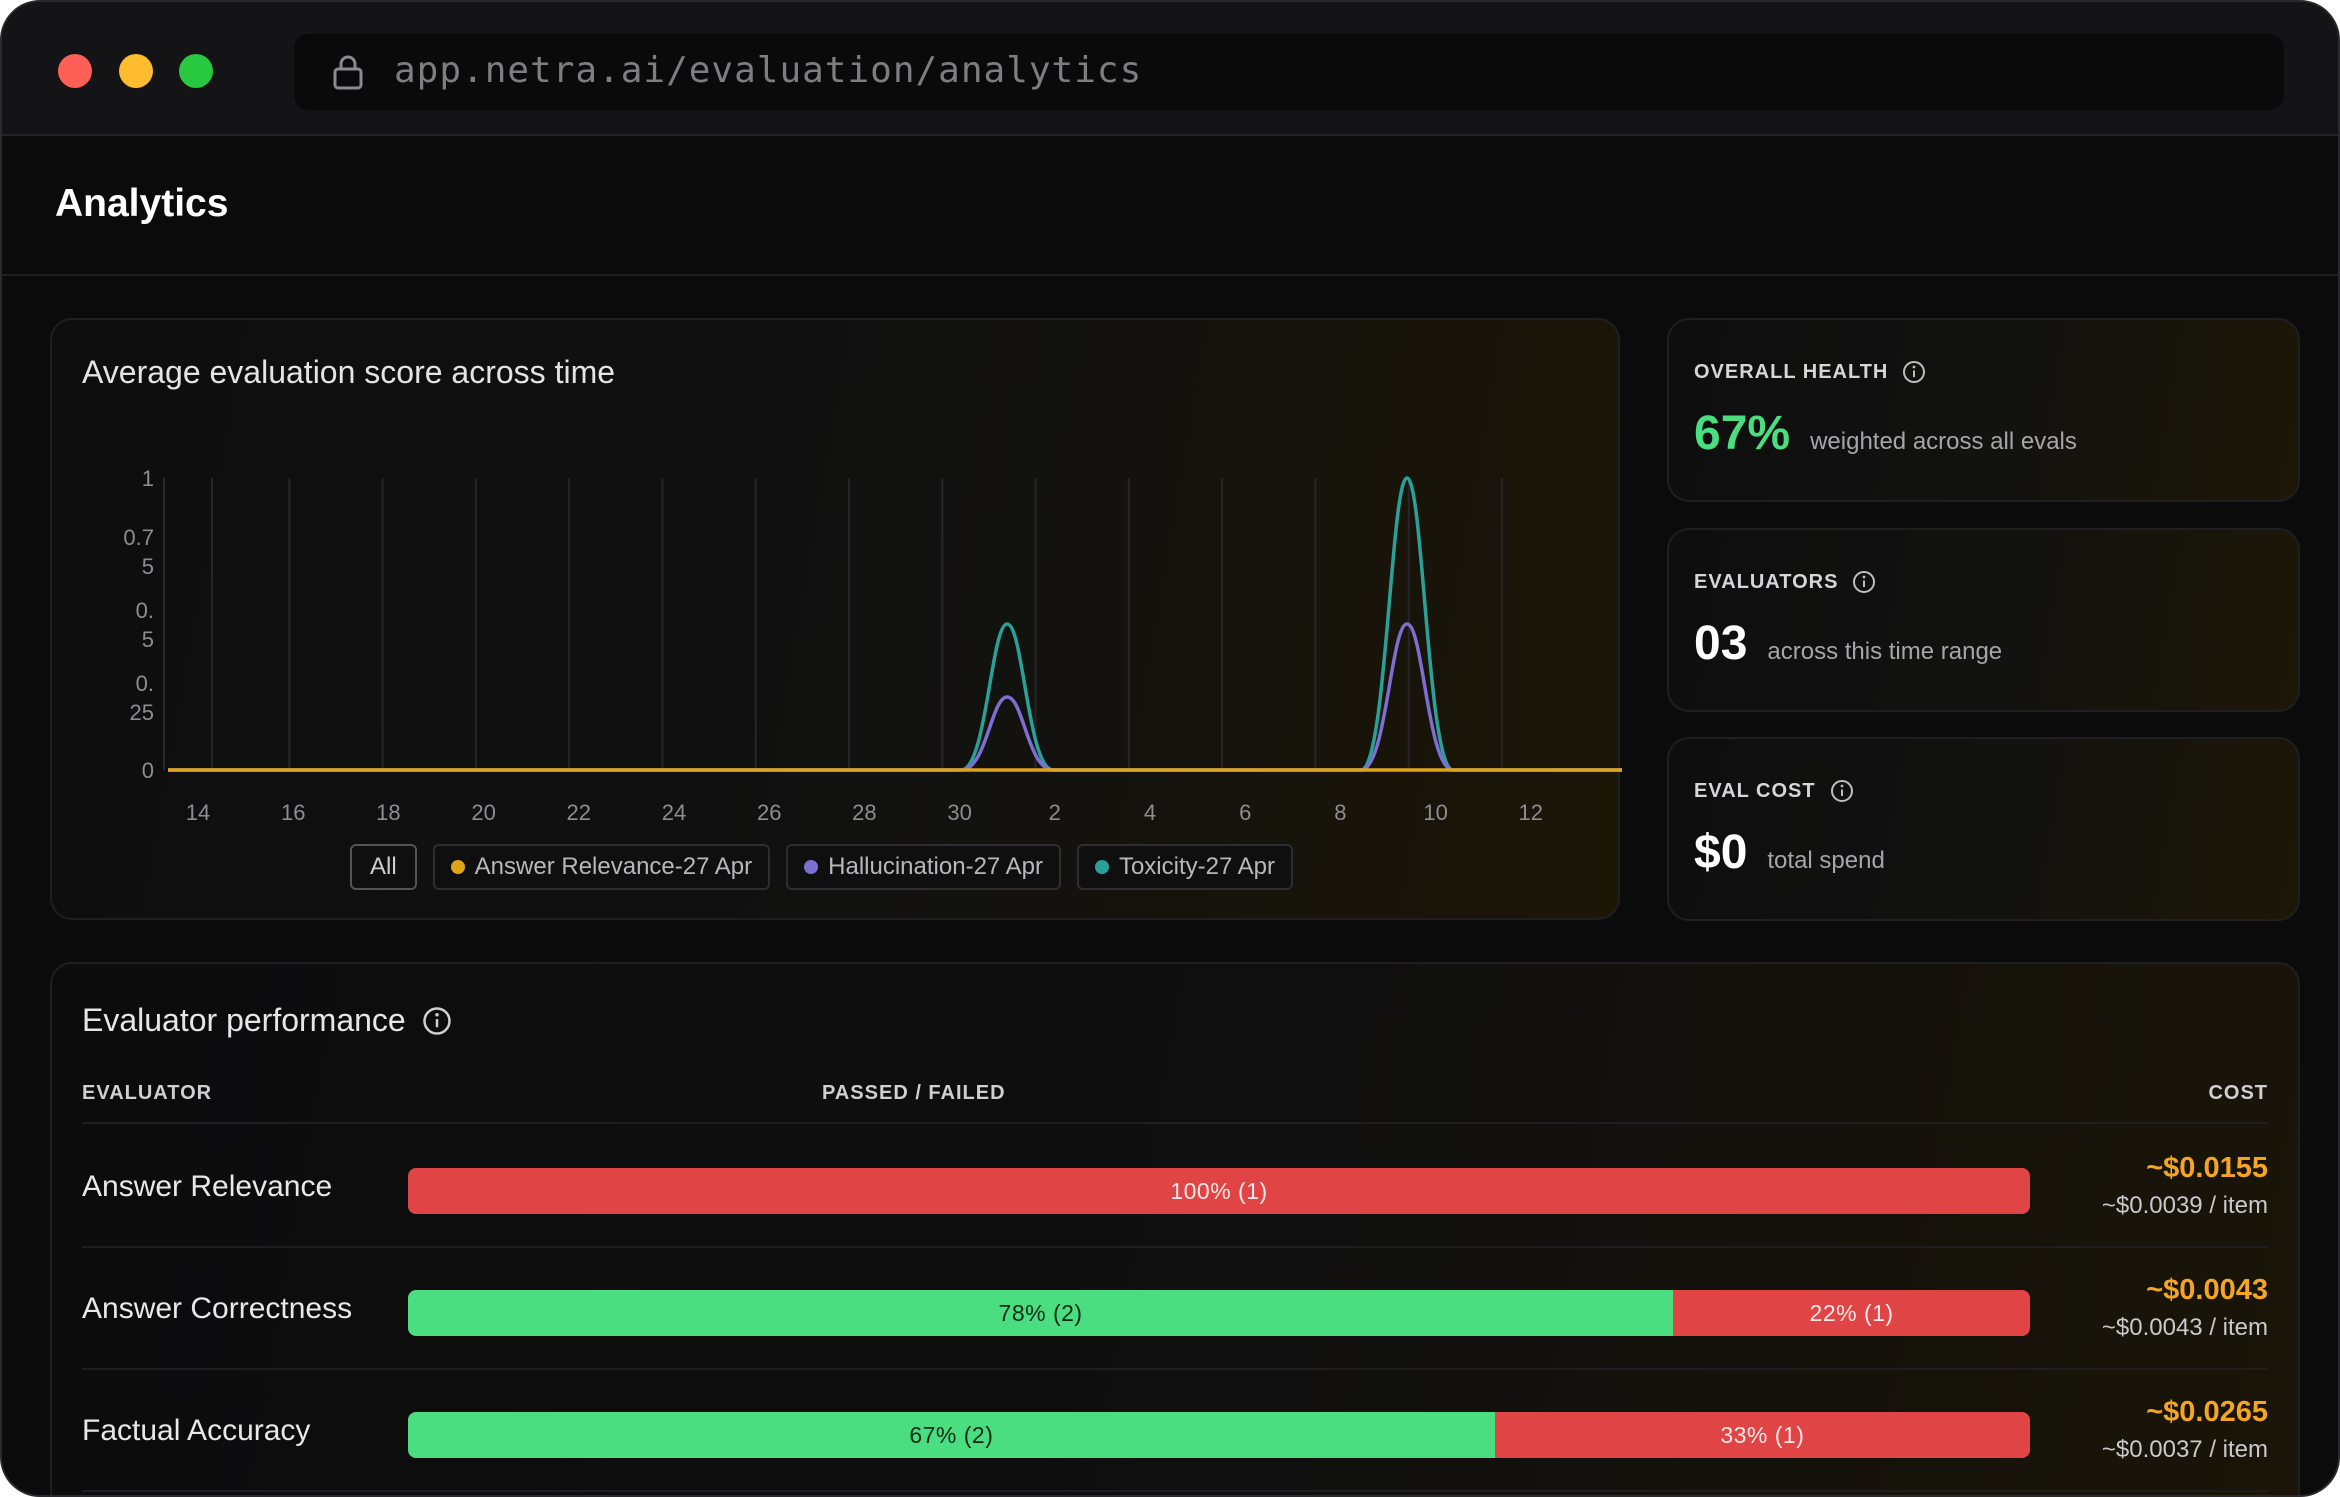 The height and width of the screenshot is (1497, 2340). Describe the element at coordinates (935, 866) in the screenshot. I see `legend-label: Hallucination-27 Apr` at that location.